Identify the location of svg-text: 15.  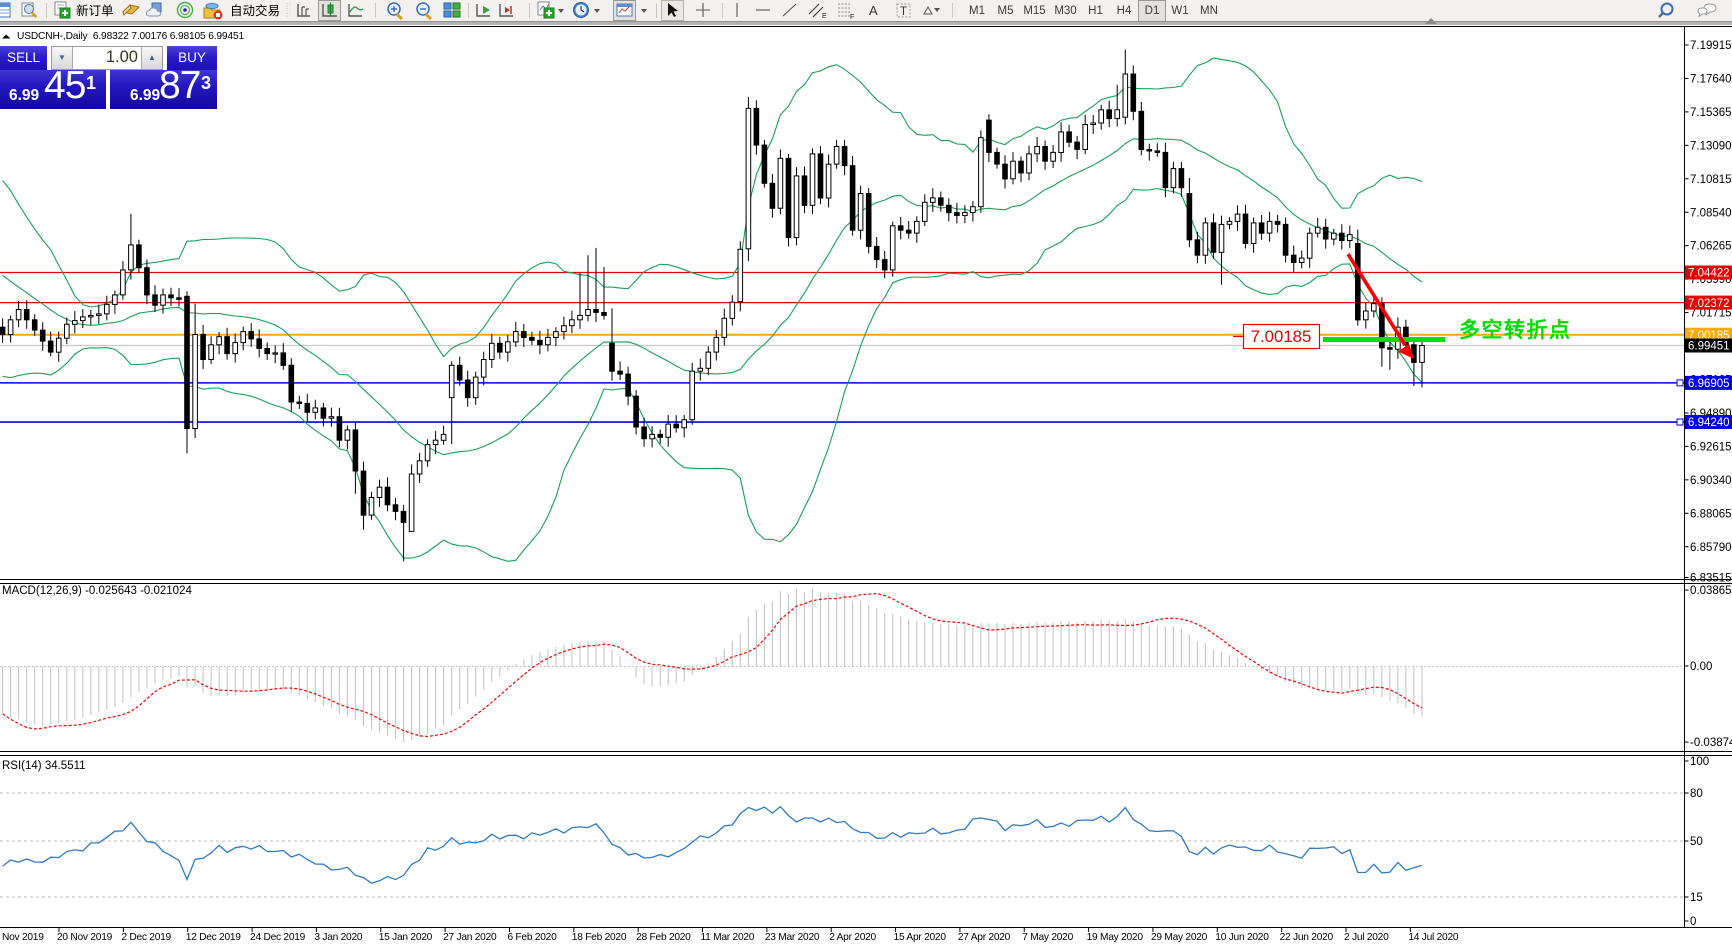
(1696, 898).